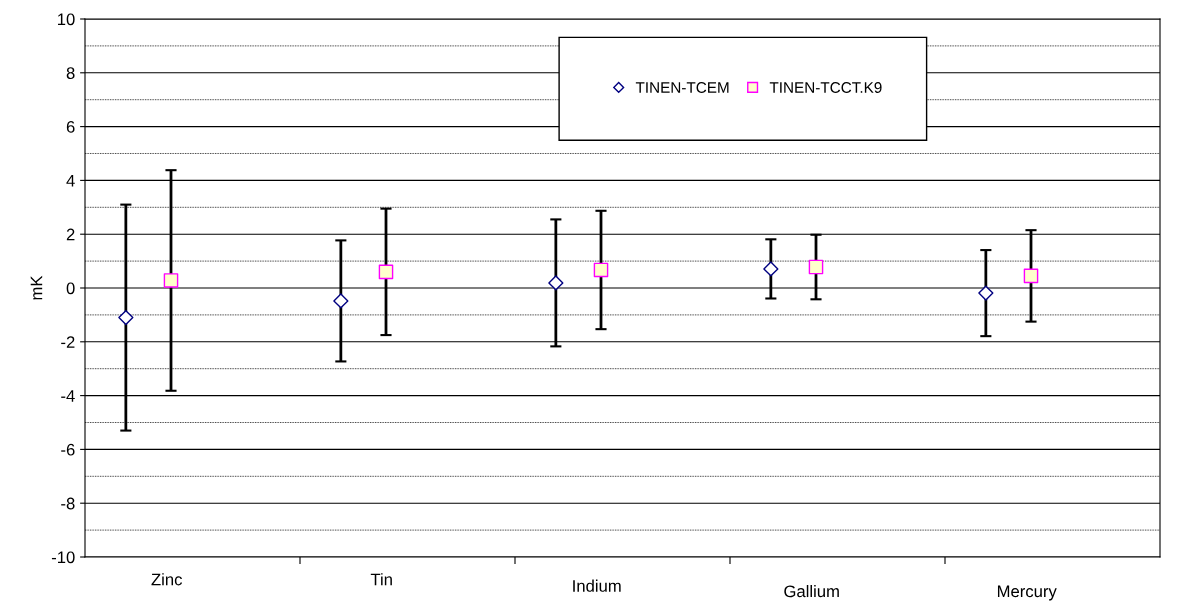 This screenshot has width=1179, height=607. I want to click on legend-label: TINEN-TCEM, so click(682, 87).